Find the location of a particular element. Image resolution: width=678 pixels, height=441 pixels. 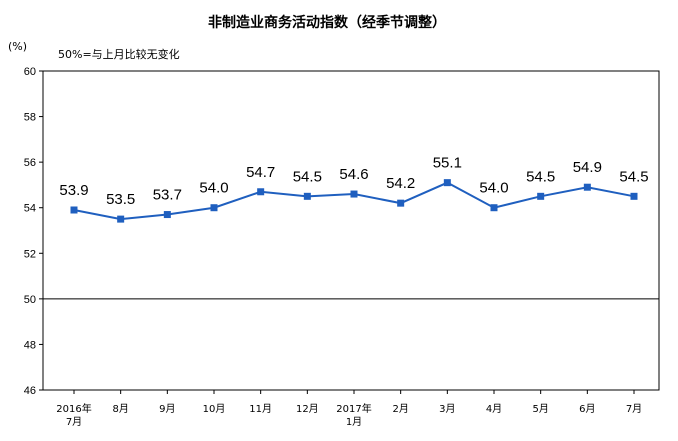

data-label: 54.6 is located at coordinates (353, 174).